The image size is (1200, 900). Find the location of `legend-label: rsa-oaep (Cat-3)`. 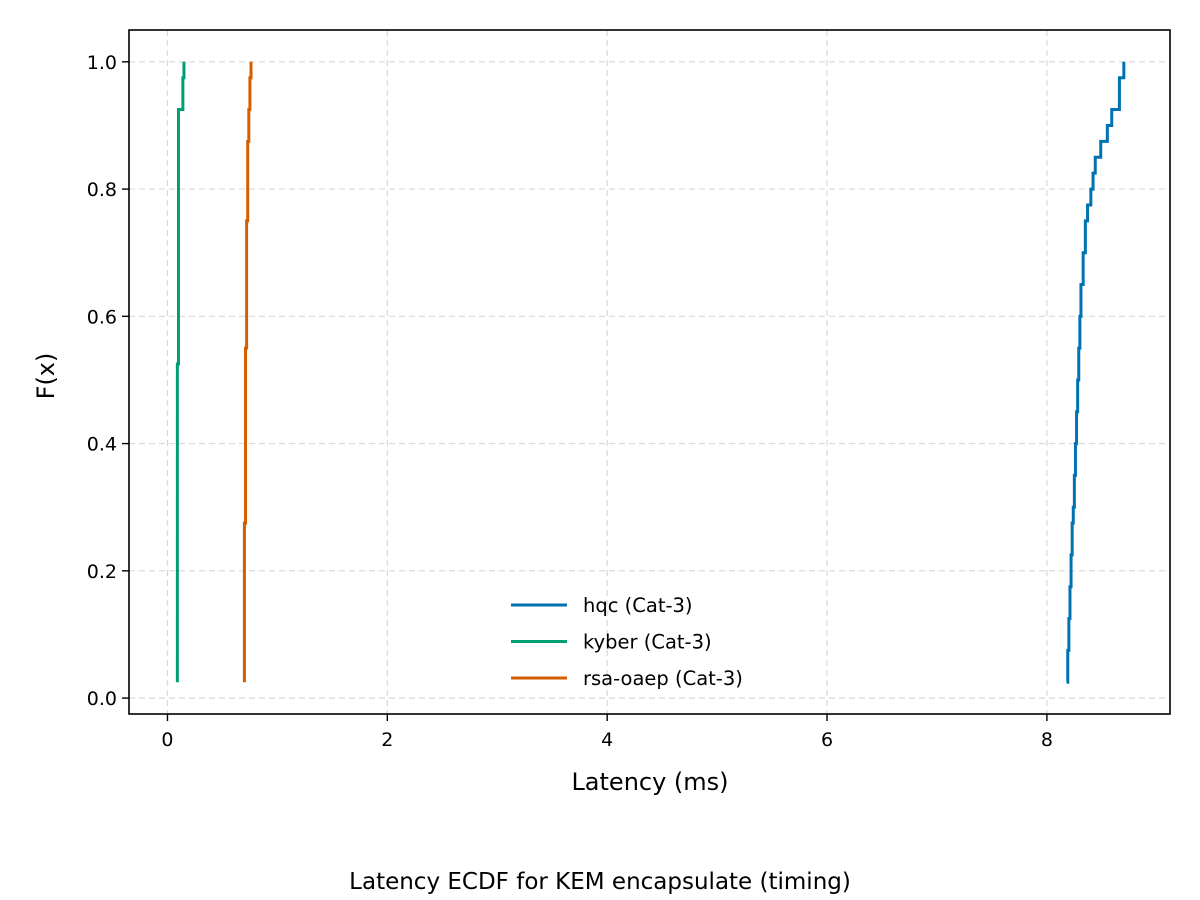

legend-label: rsa-oaep (Cat-3) is located at coordinates (663, 678).